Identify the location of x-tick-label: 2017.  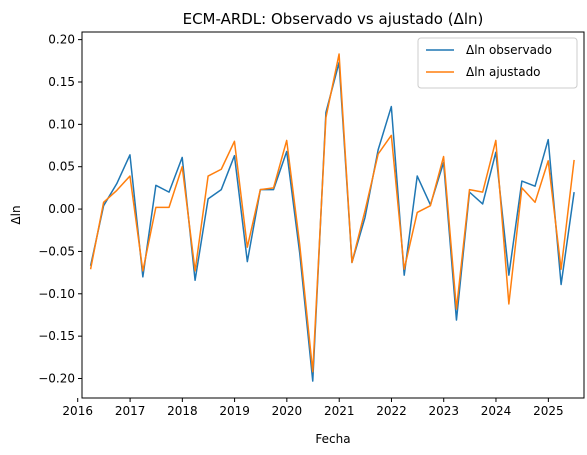
(130, 411).